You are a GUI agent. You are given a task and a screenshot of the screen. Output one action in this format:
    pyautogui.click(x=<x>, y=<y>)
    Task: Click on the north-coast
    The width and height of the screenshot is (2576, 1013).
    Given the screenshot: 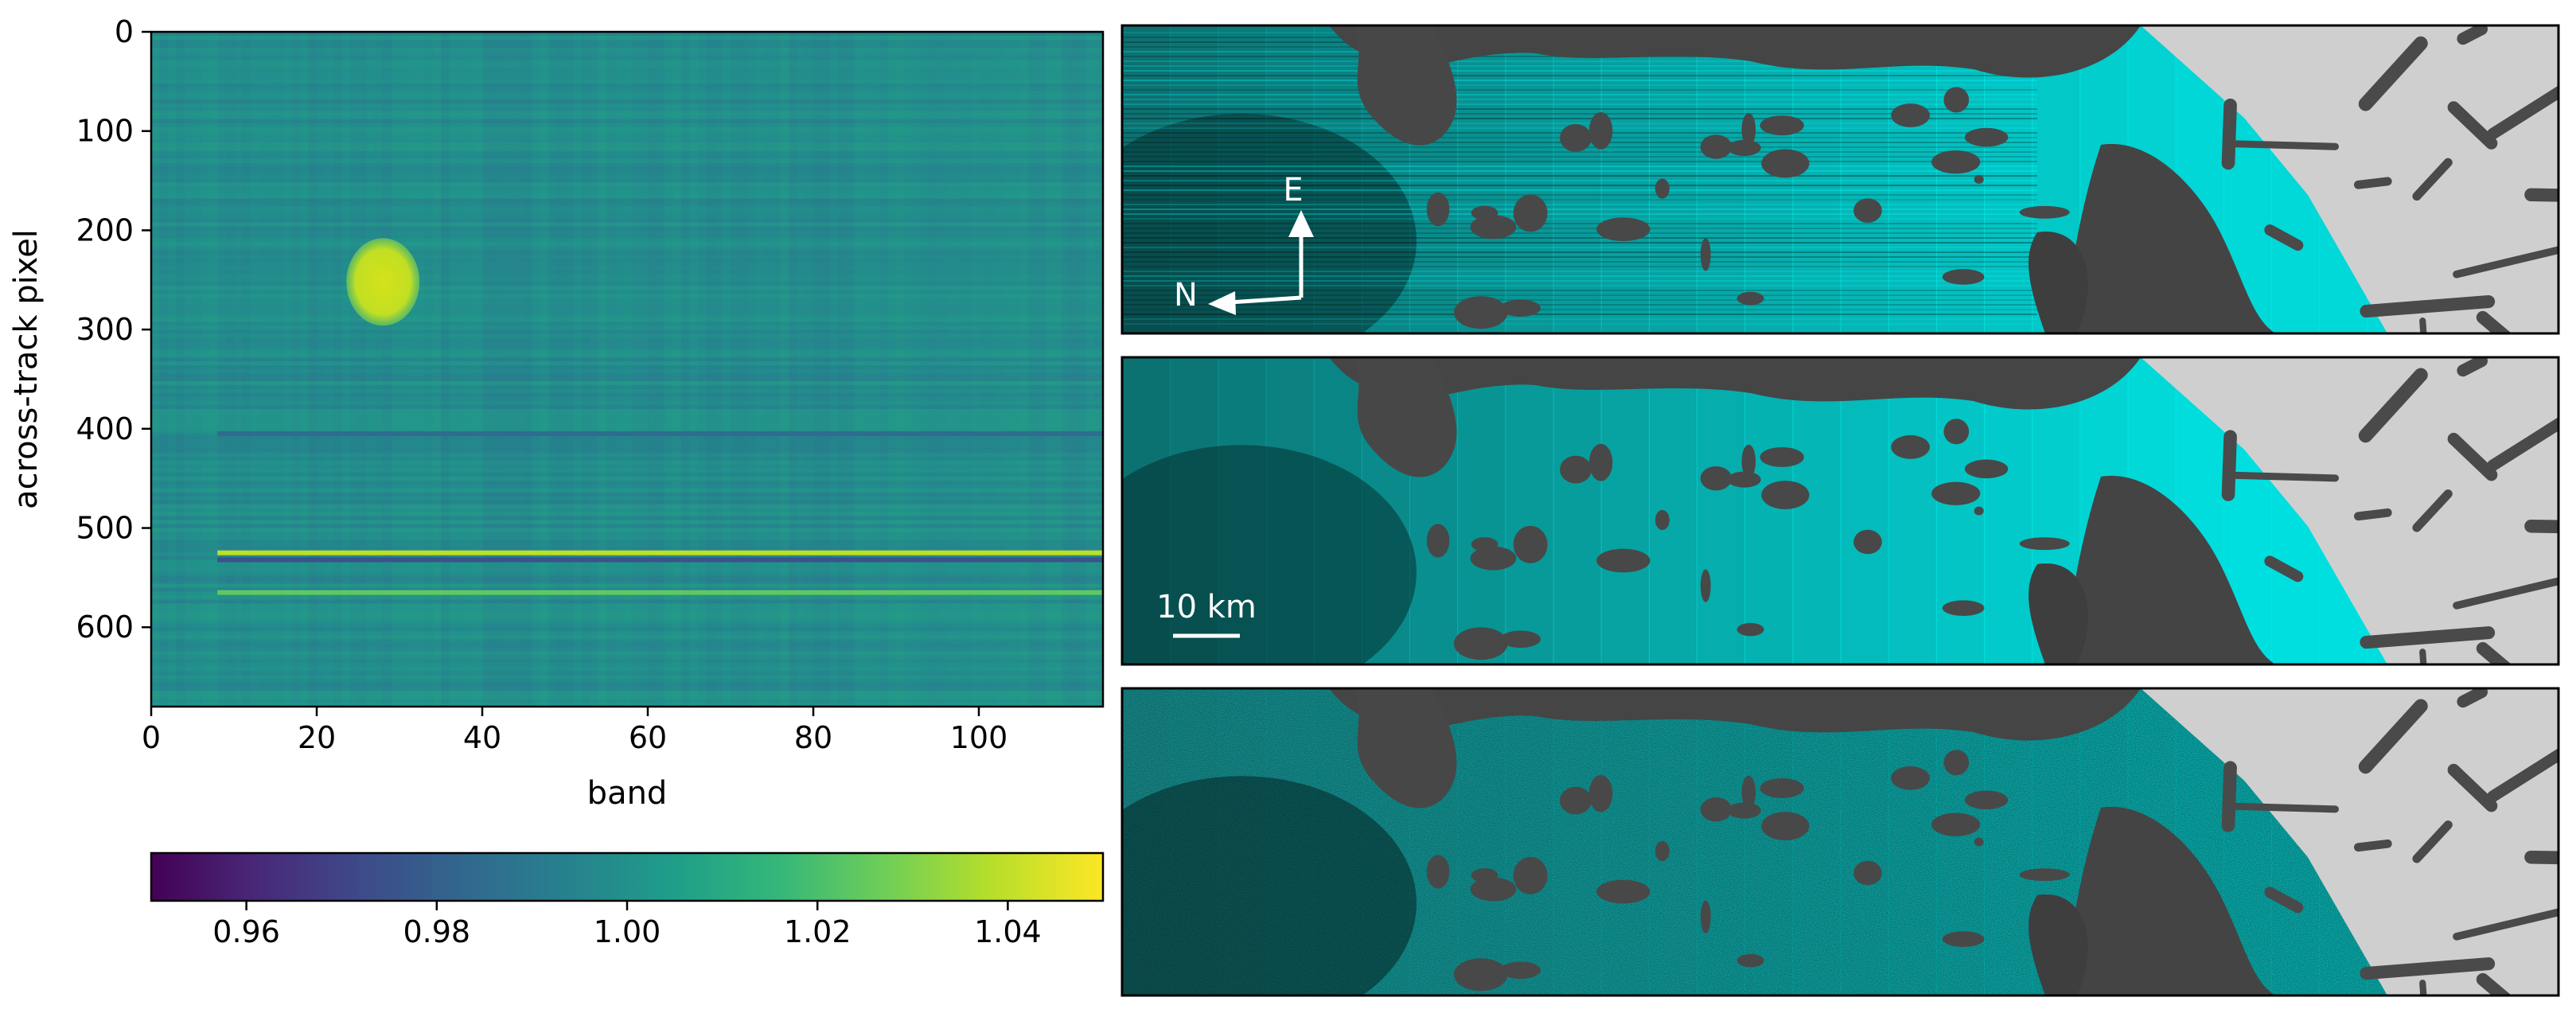 What is the action you would take?
    pyautogui.click(x=1735, y=384)
    